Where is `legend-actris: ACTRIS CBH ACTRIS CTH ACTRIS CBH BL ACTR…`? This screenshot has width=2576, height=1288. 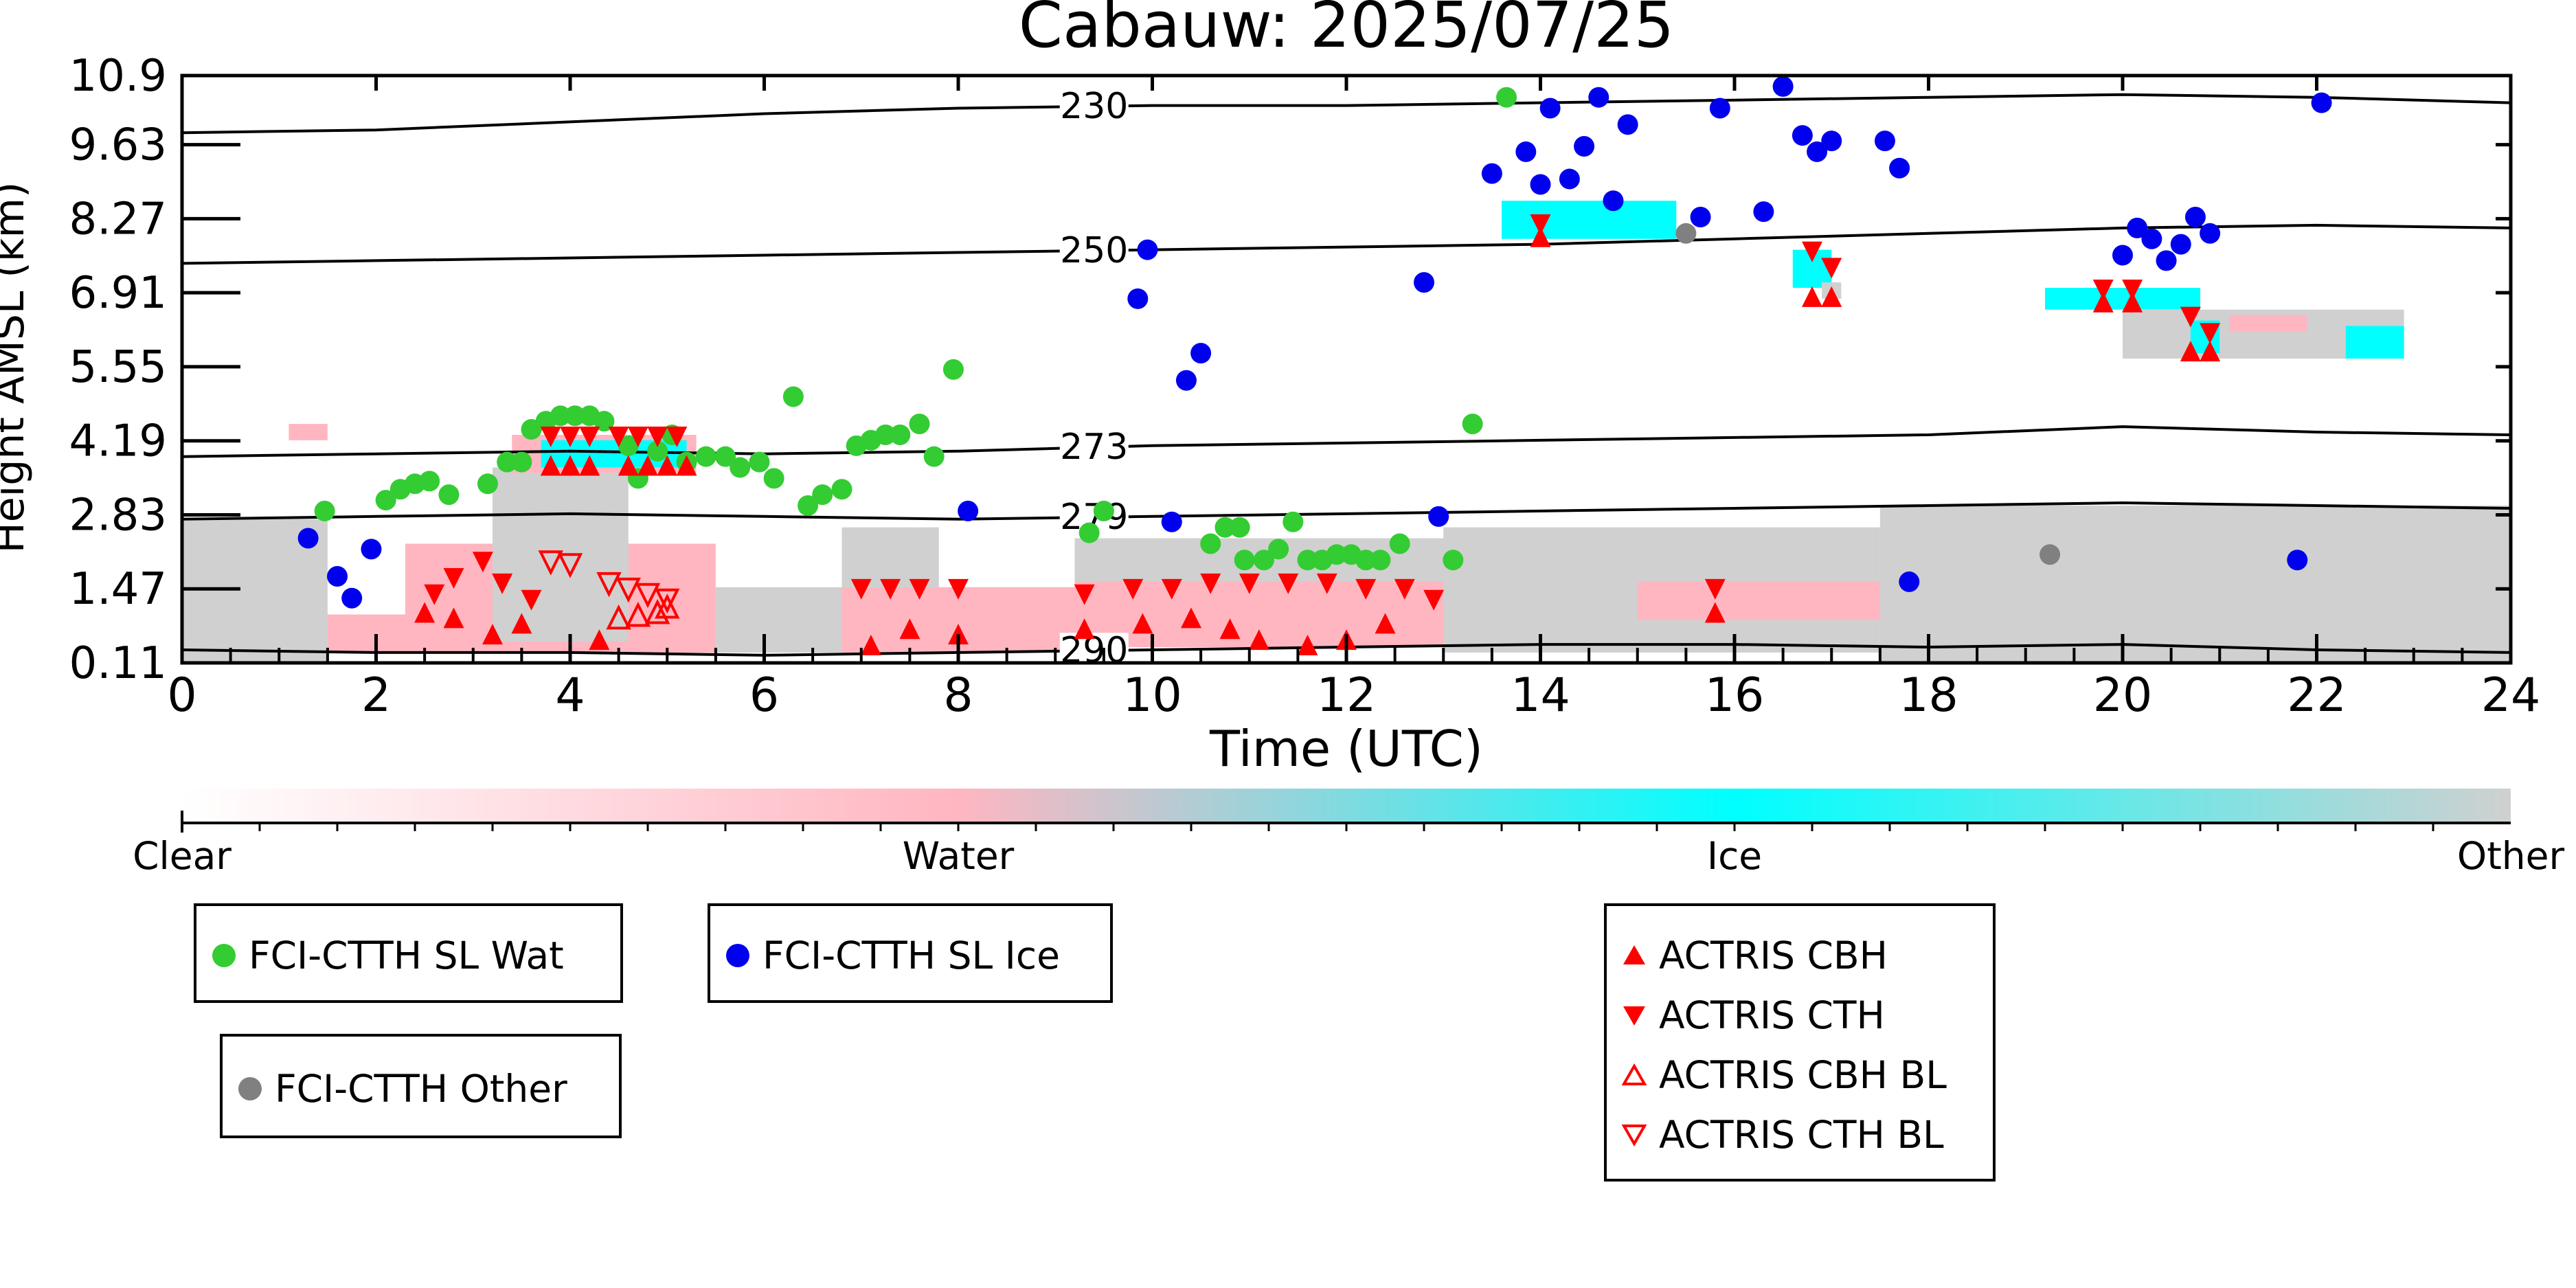
legend-actris: ACTRIS CBH ACTRIS CTH ACTRIS CBH BL ACTR… is located at coordinates (1800, 1042).